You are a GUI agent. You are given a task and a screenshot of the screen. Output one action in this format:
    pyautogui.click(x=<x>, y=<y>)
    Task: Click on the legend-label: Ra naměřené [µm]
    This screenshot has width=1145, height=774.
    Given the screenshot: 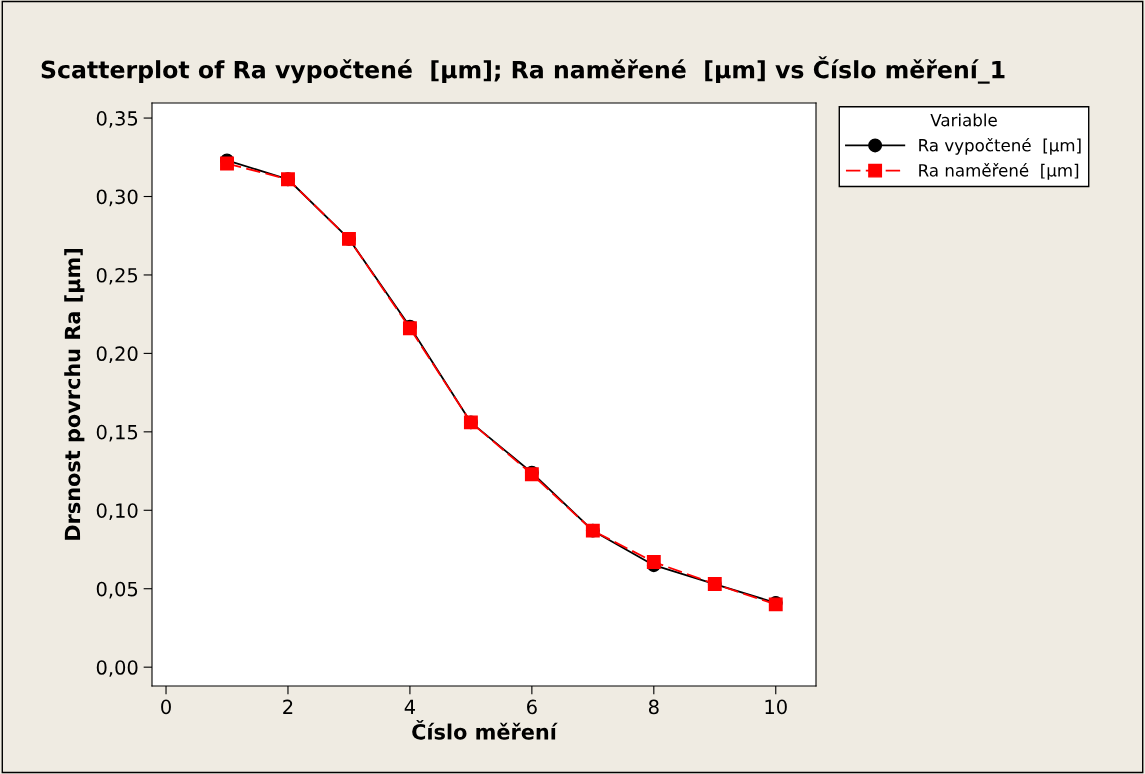 What is the action you would take?
    pyautogui.click(x=999, y=171)
    